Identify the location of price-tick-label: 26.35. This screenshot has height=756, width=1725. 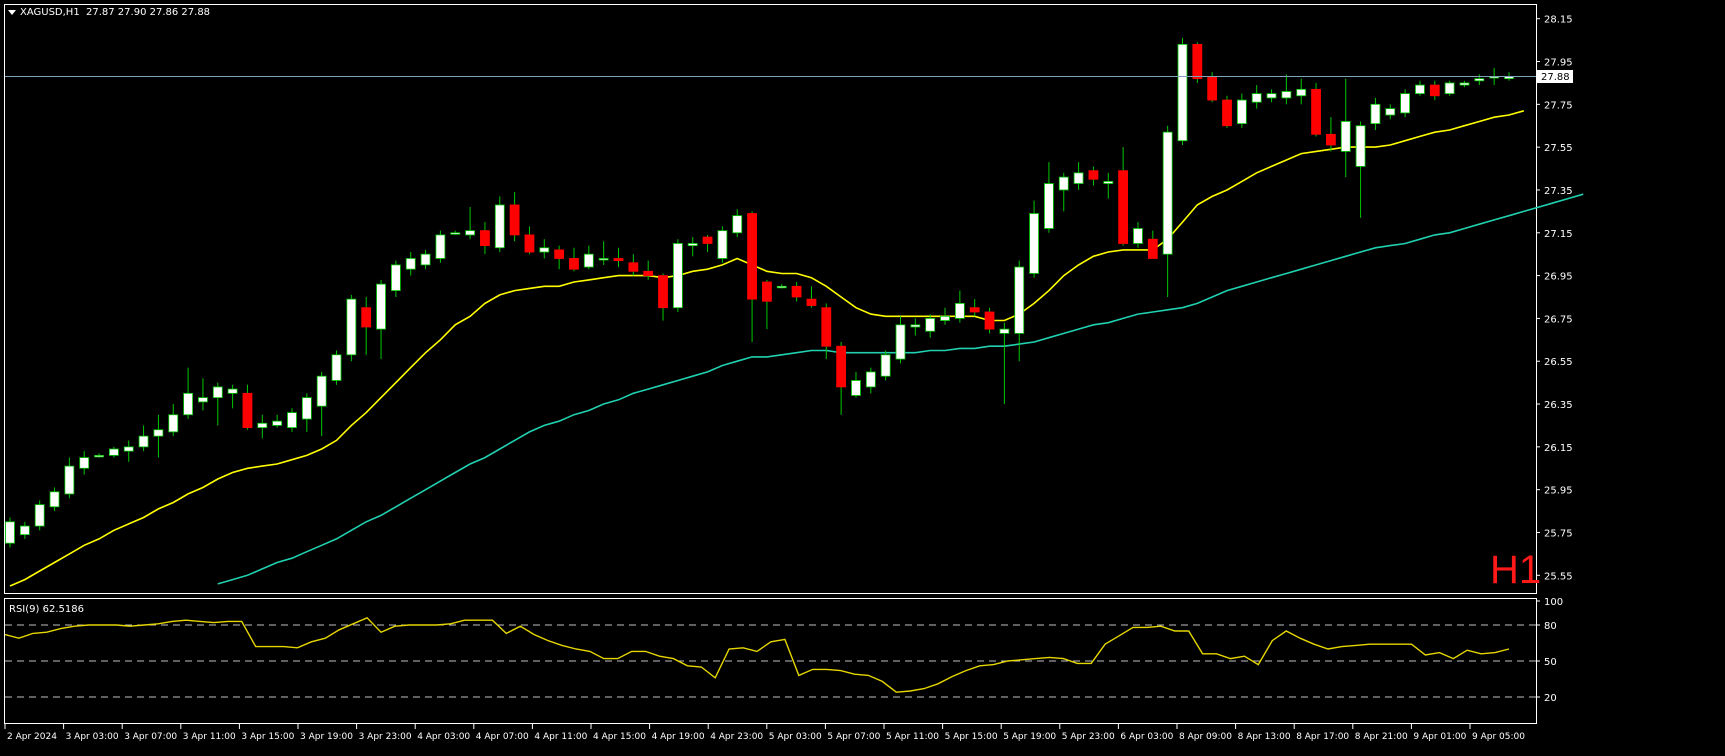
(1558, 405).